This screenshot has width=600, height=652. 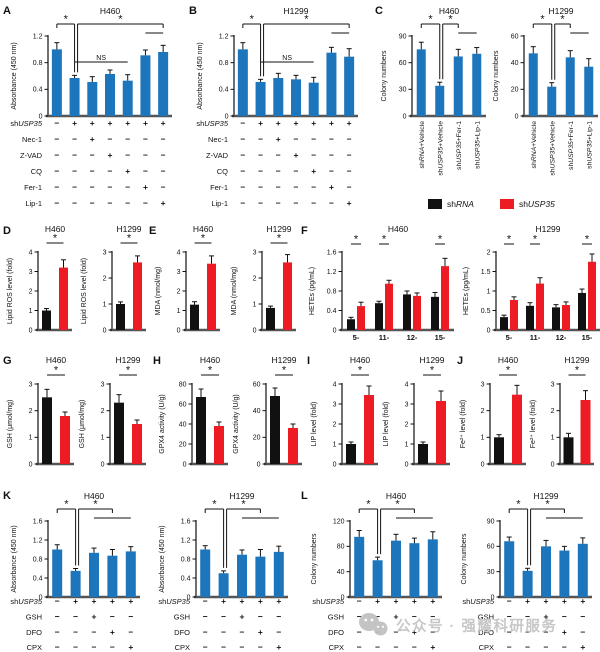 What do you see at coordinates (332, 252) in the screenshot?
I see `y-tick-label: 1.6` at bounding box center [332, 252].